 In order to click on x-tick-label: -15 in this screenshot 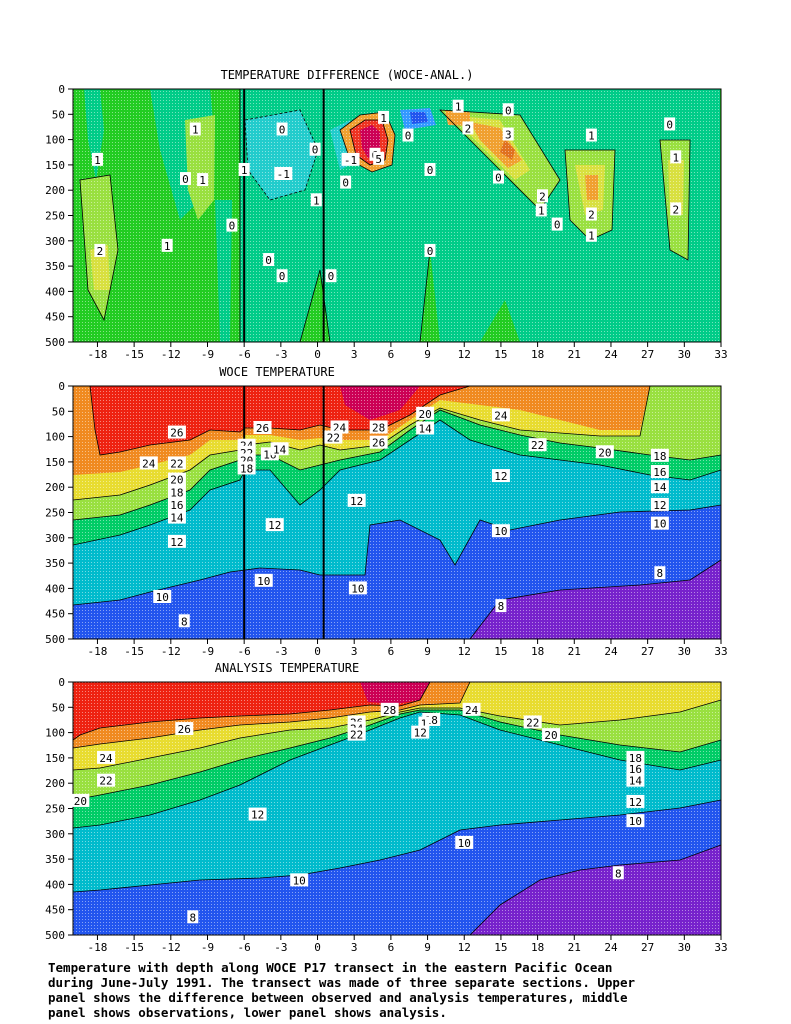, I will do `click(134, 651)`.